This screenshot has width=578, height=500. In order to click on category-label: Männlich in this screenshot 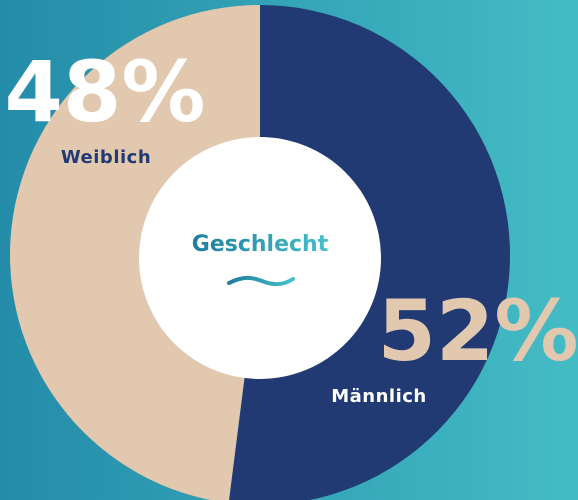, I will do `click(379, 396)`.